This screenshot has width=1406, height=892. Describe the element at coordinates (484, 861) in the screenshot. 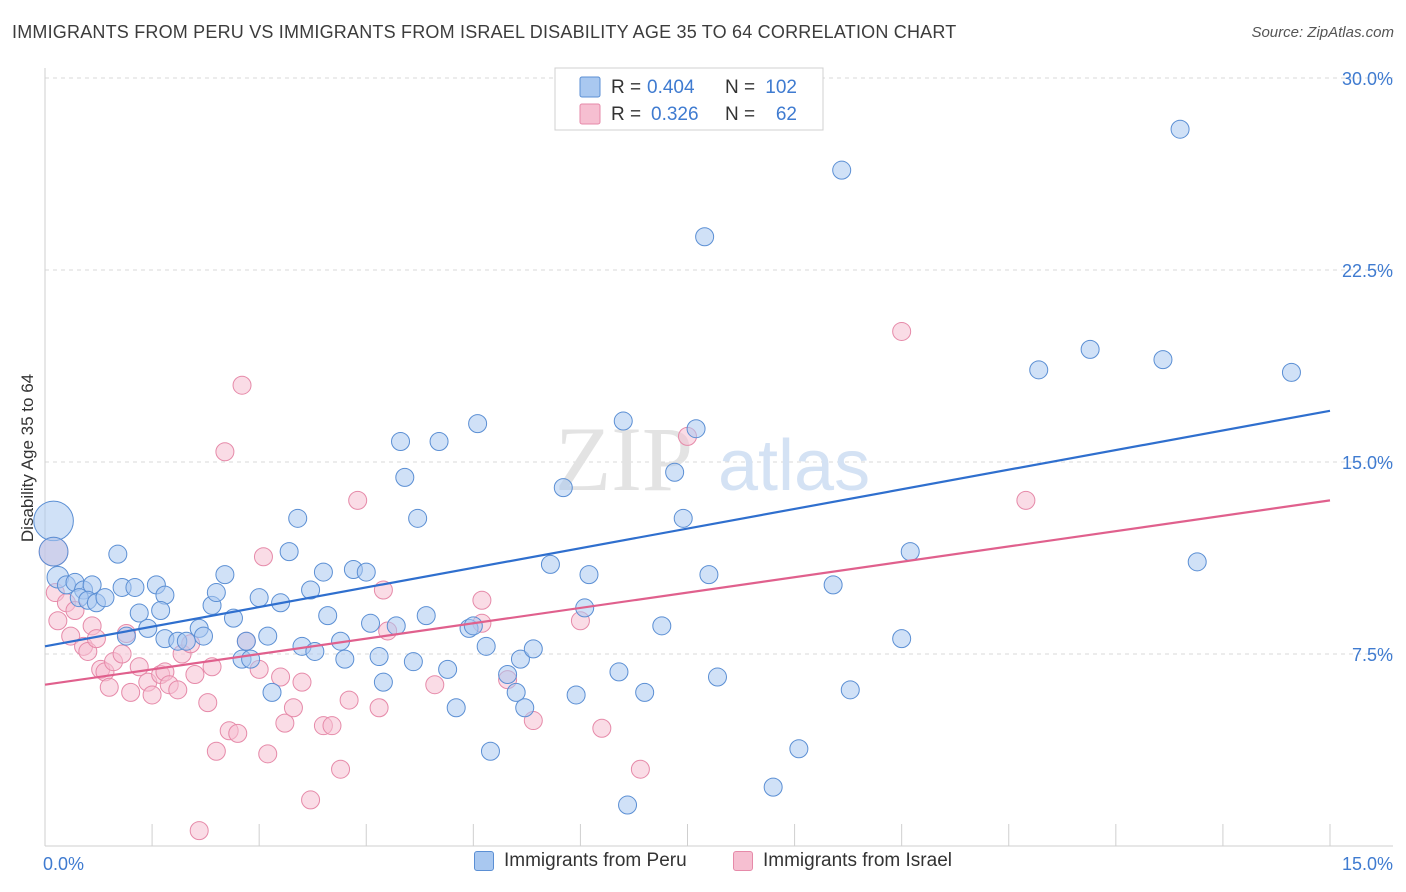

I see `legend-swatch-peru-bottom` at that location.